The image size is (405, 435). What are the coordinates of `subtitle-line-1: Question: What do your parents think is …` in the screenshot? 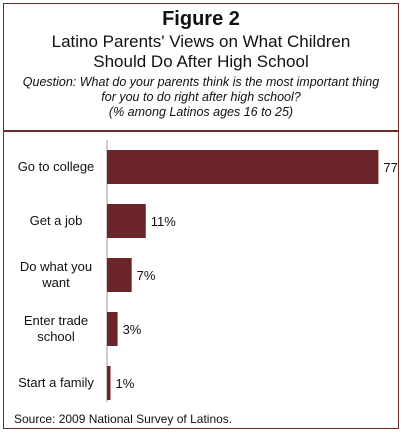 It's located at (201, 82).